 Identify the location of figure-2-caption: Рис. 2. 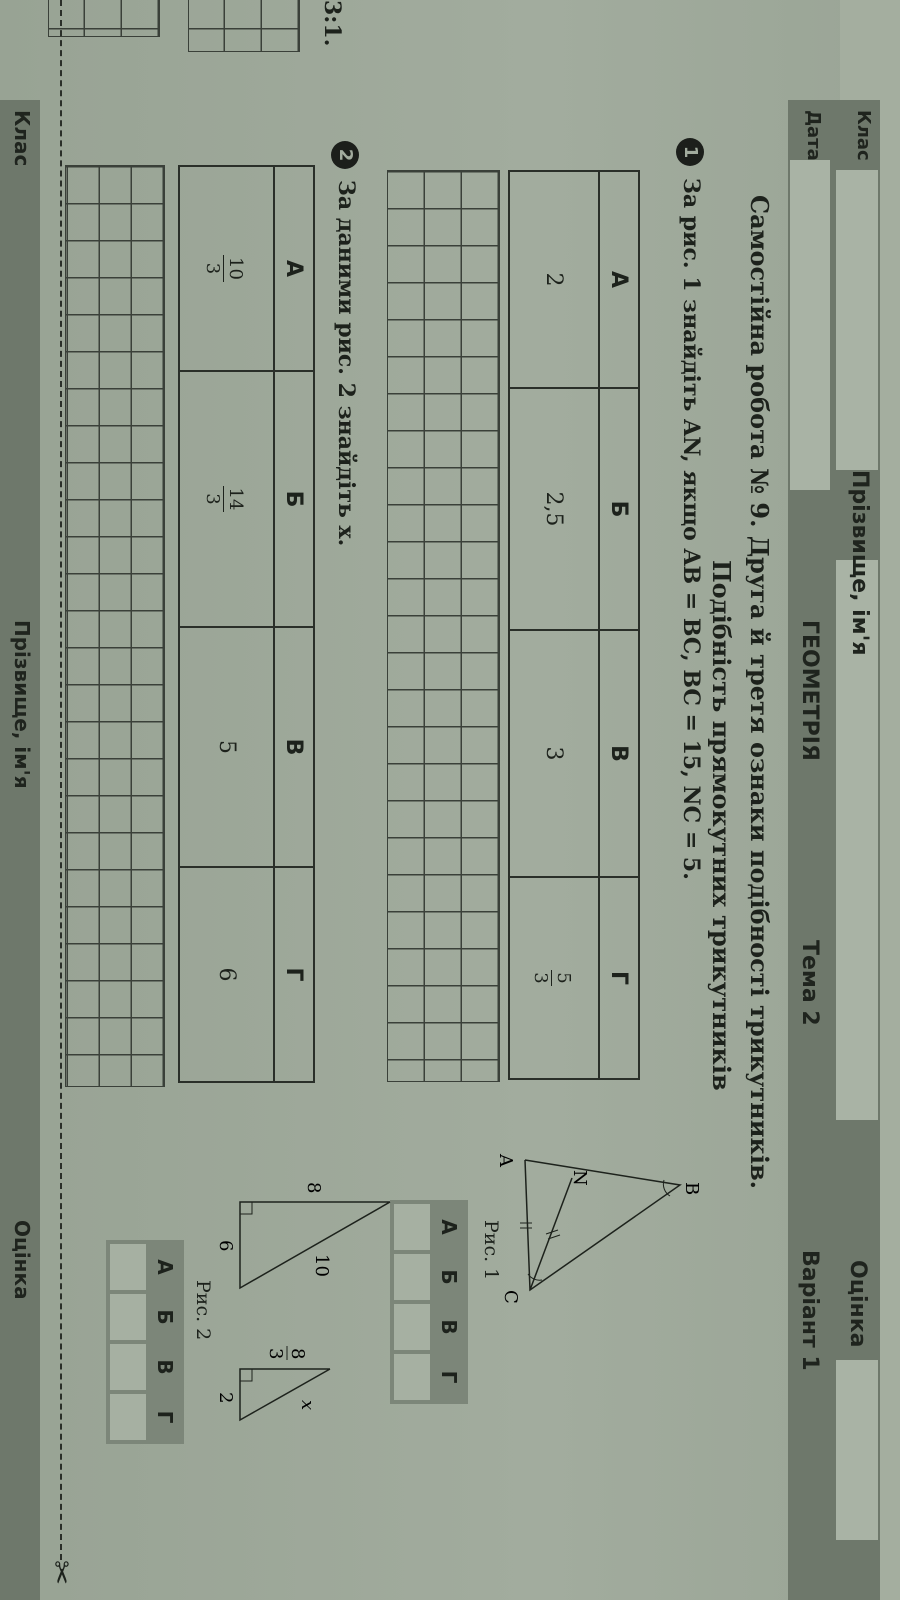
(203, 1310).